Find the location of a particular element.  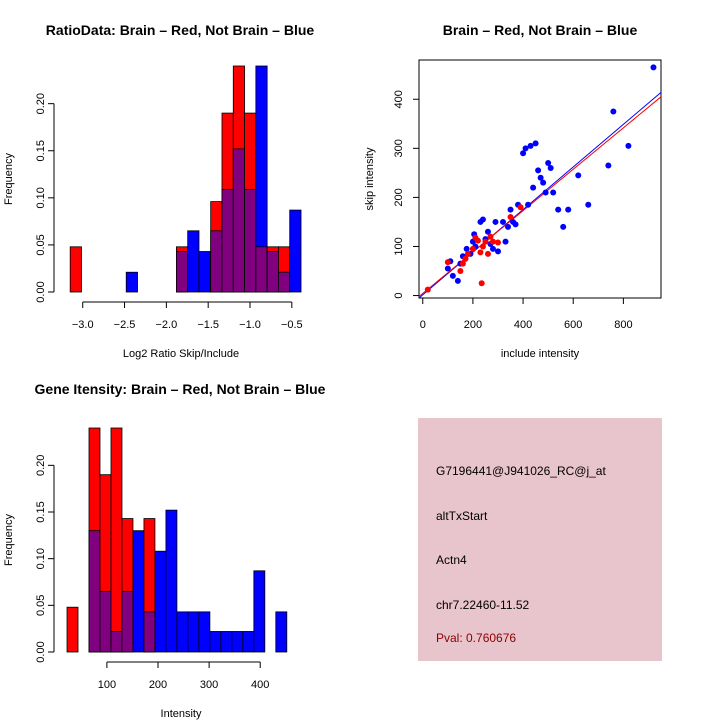

x-tick-label: −3.0 is located at coordinates (83, 325).